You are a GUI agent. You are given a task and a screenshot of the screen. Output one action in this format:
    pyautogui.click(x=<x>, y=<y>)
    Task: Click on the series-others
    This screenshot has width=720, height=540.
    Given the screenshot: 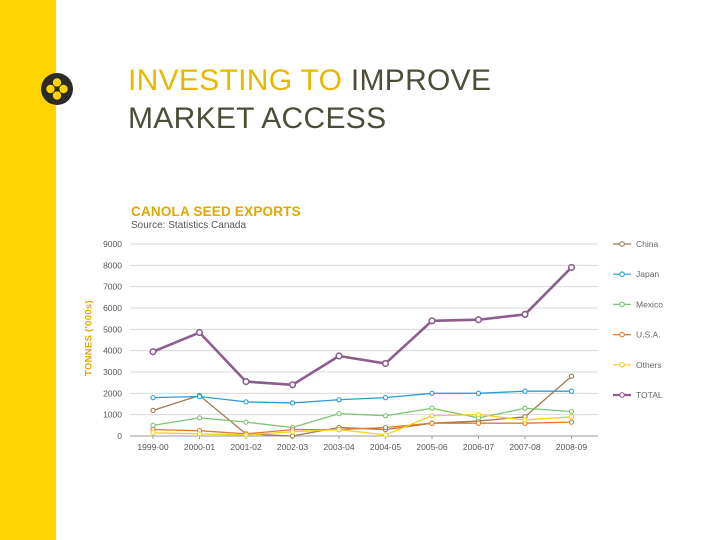 What is the action you would take?
    pyautogui.click(x=362, y=425)
    